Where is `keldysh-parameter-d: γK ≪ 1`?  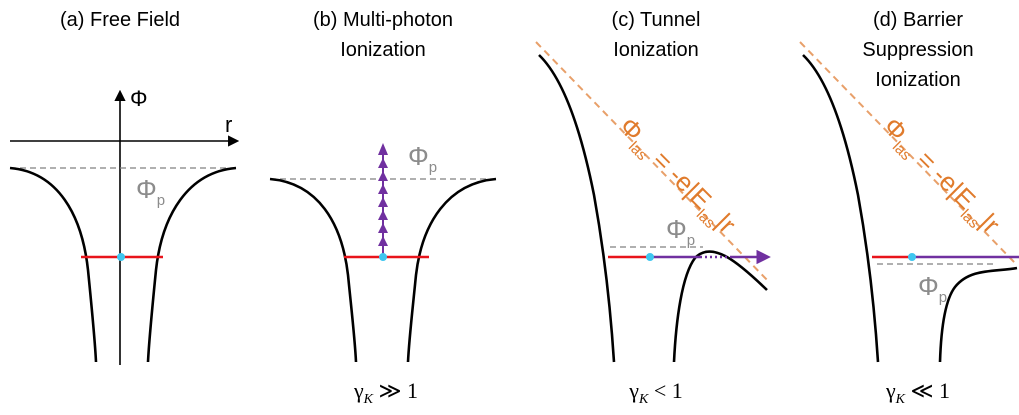 keldysh-parameter-d: γK ≪ 1 is located at coordinates (917, 392).